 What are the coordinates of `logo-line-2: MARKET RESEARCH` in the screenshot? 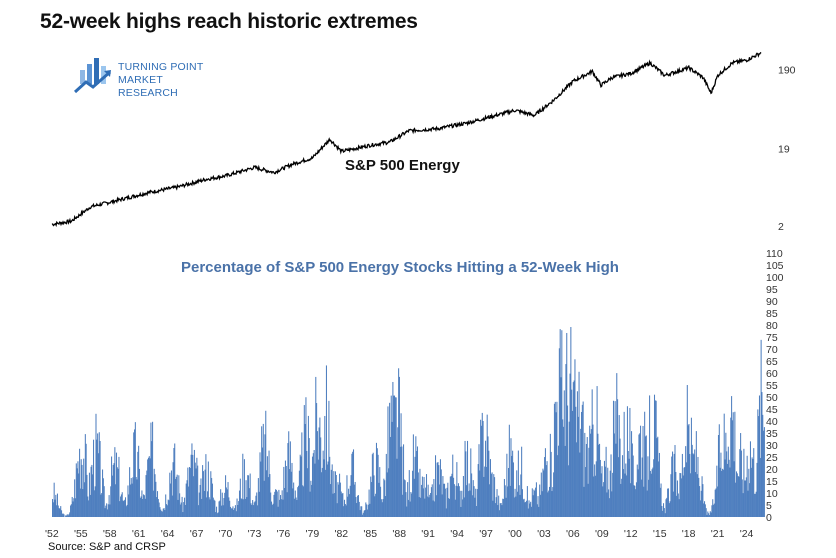 It's located at (148, 86).